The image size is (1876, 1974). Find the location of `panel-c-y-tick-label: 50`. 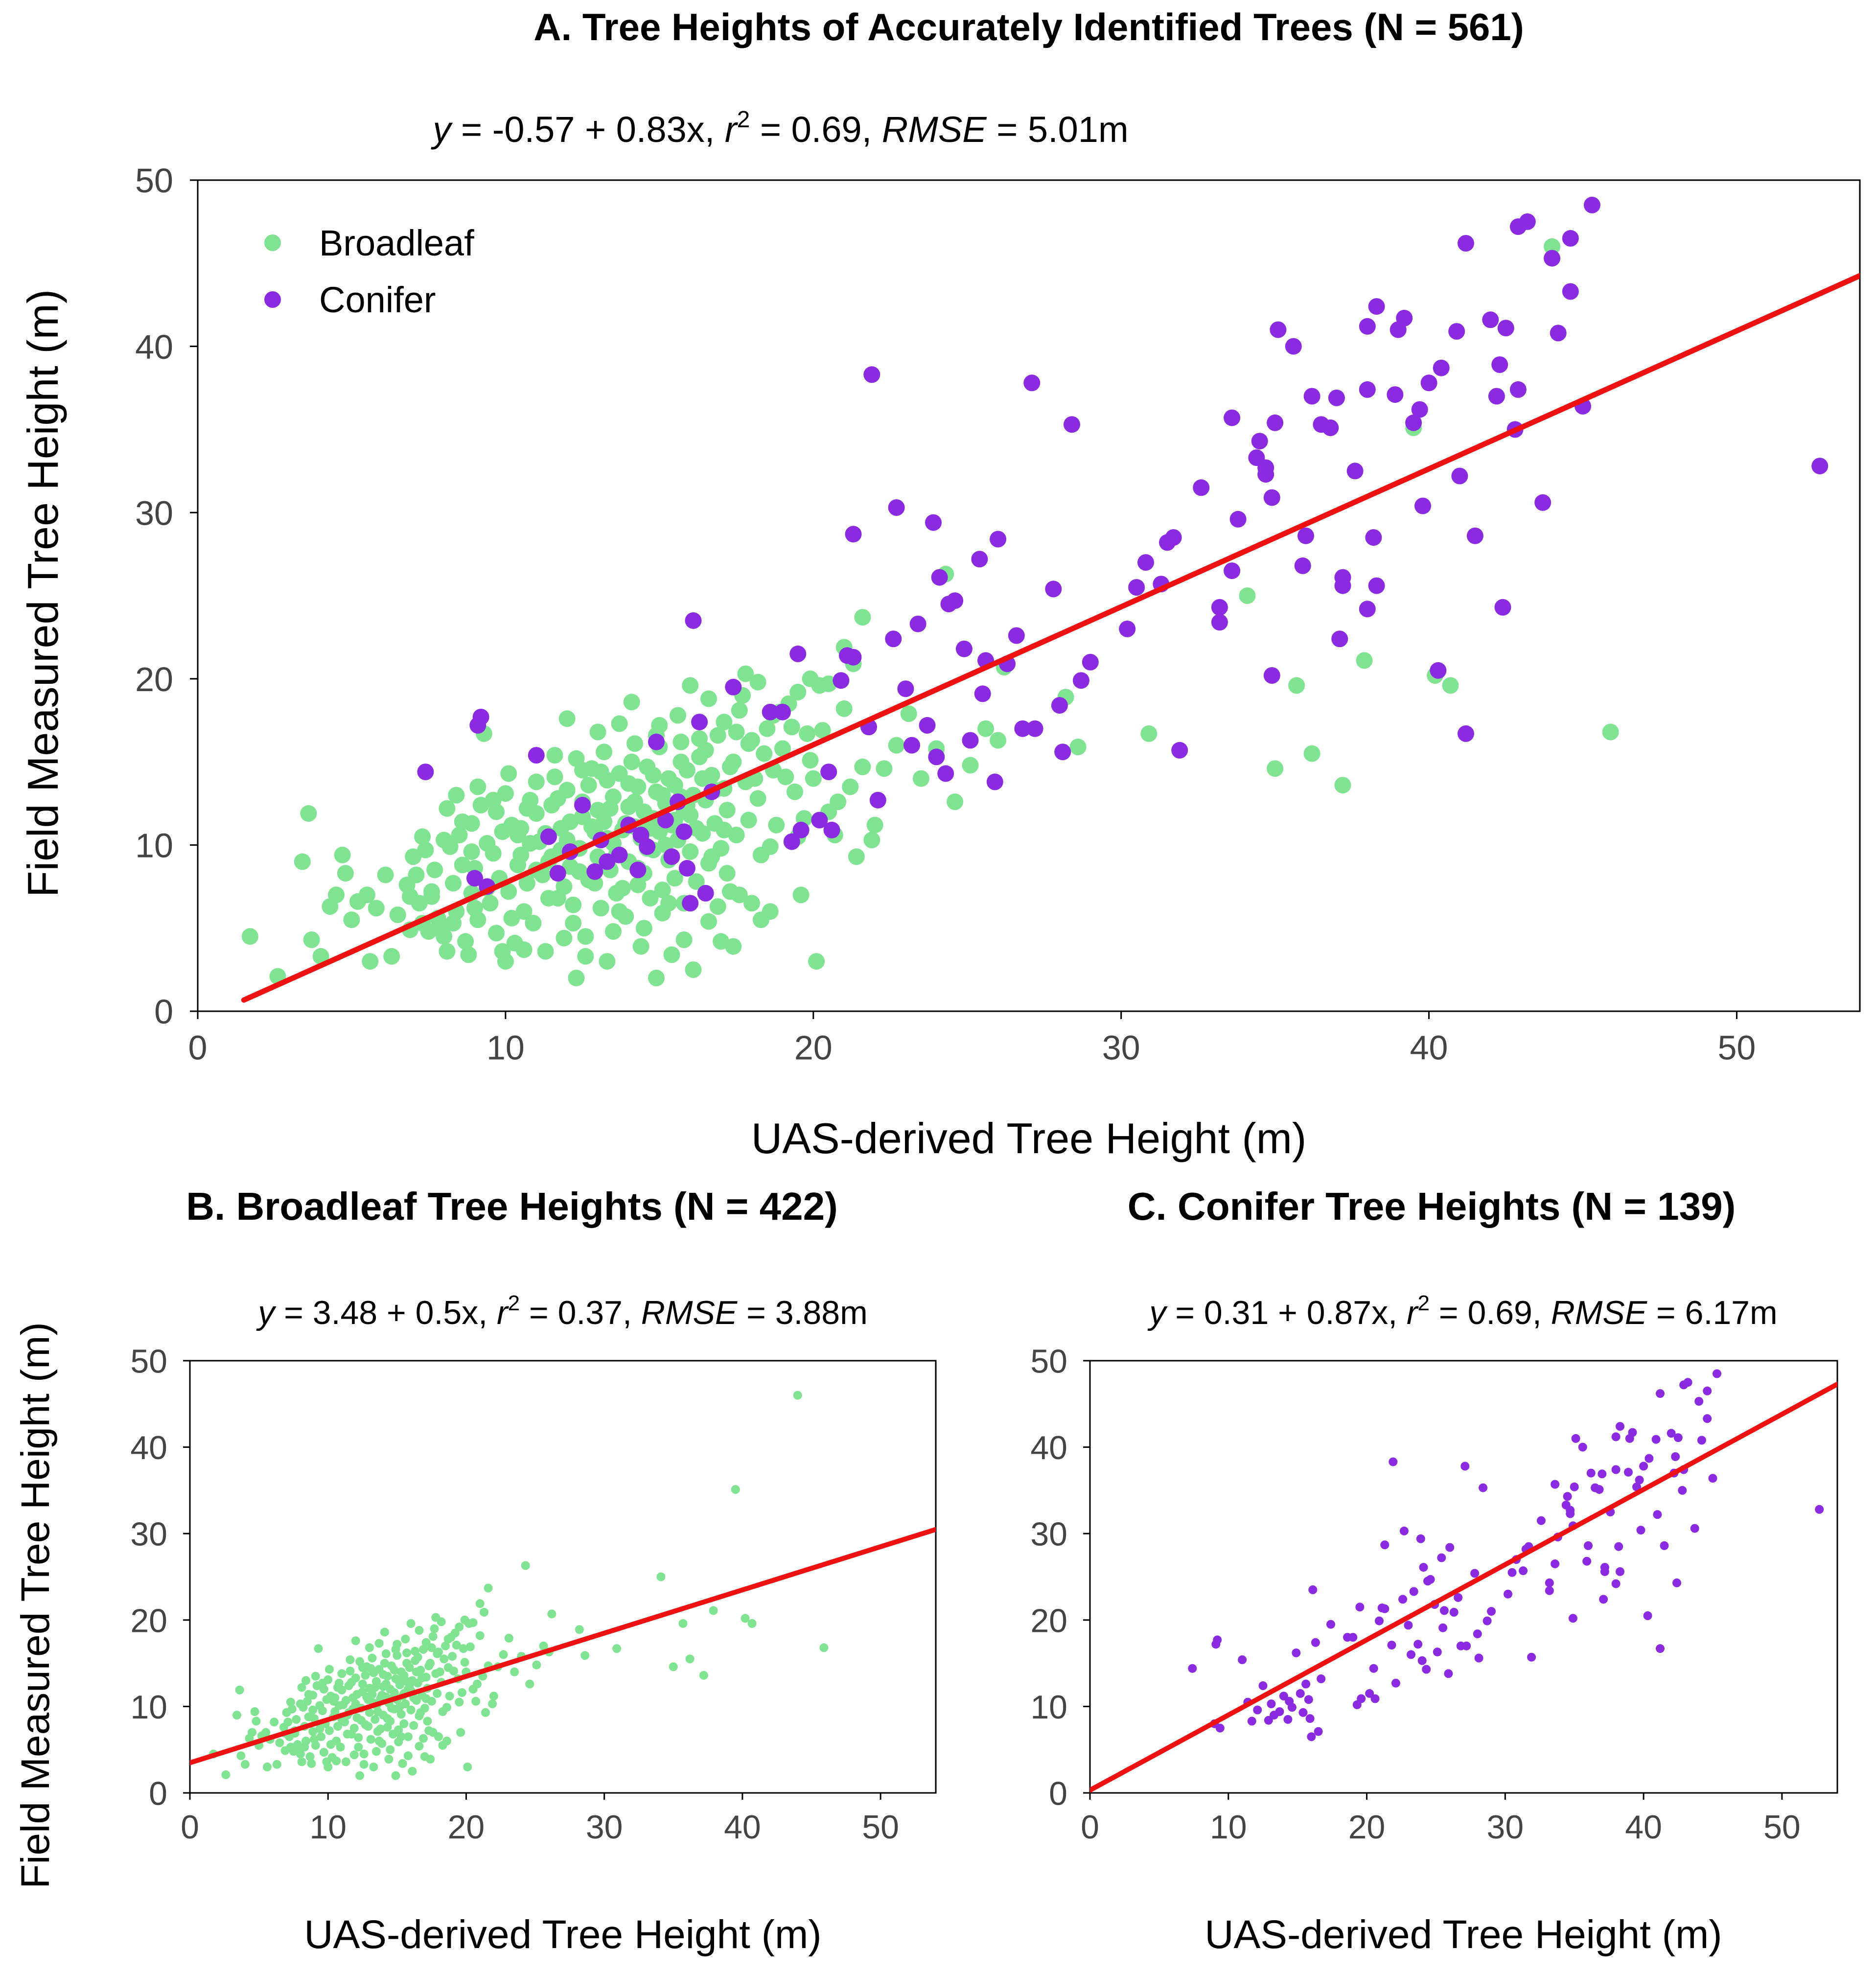

panel-c-y-tick-label: 50 is located at coordinates (1048, 1362).